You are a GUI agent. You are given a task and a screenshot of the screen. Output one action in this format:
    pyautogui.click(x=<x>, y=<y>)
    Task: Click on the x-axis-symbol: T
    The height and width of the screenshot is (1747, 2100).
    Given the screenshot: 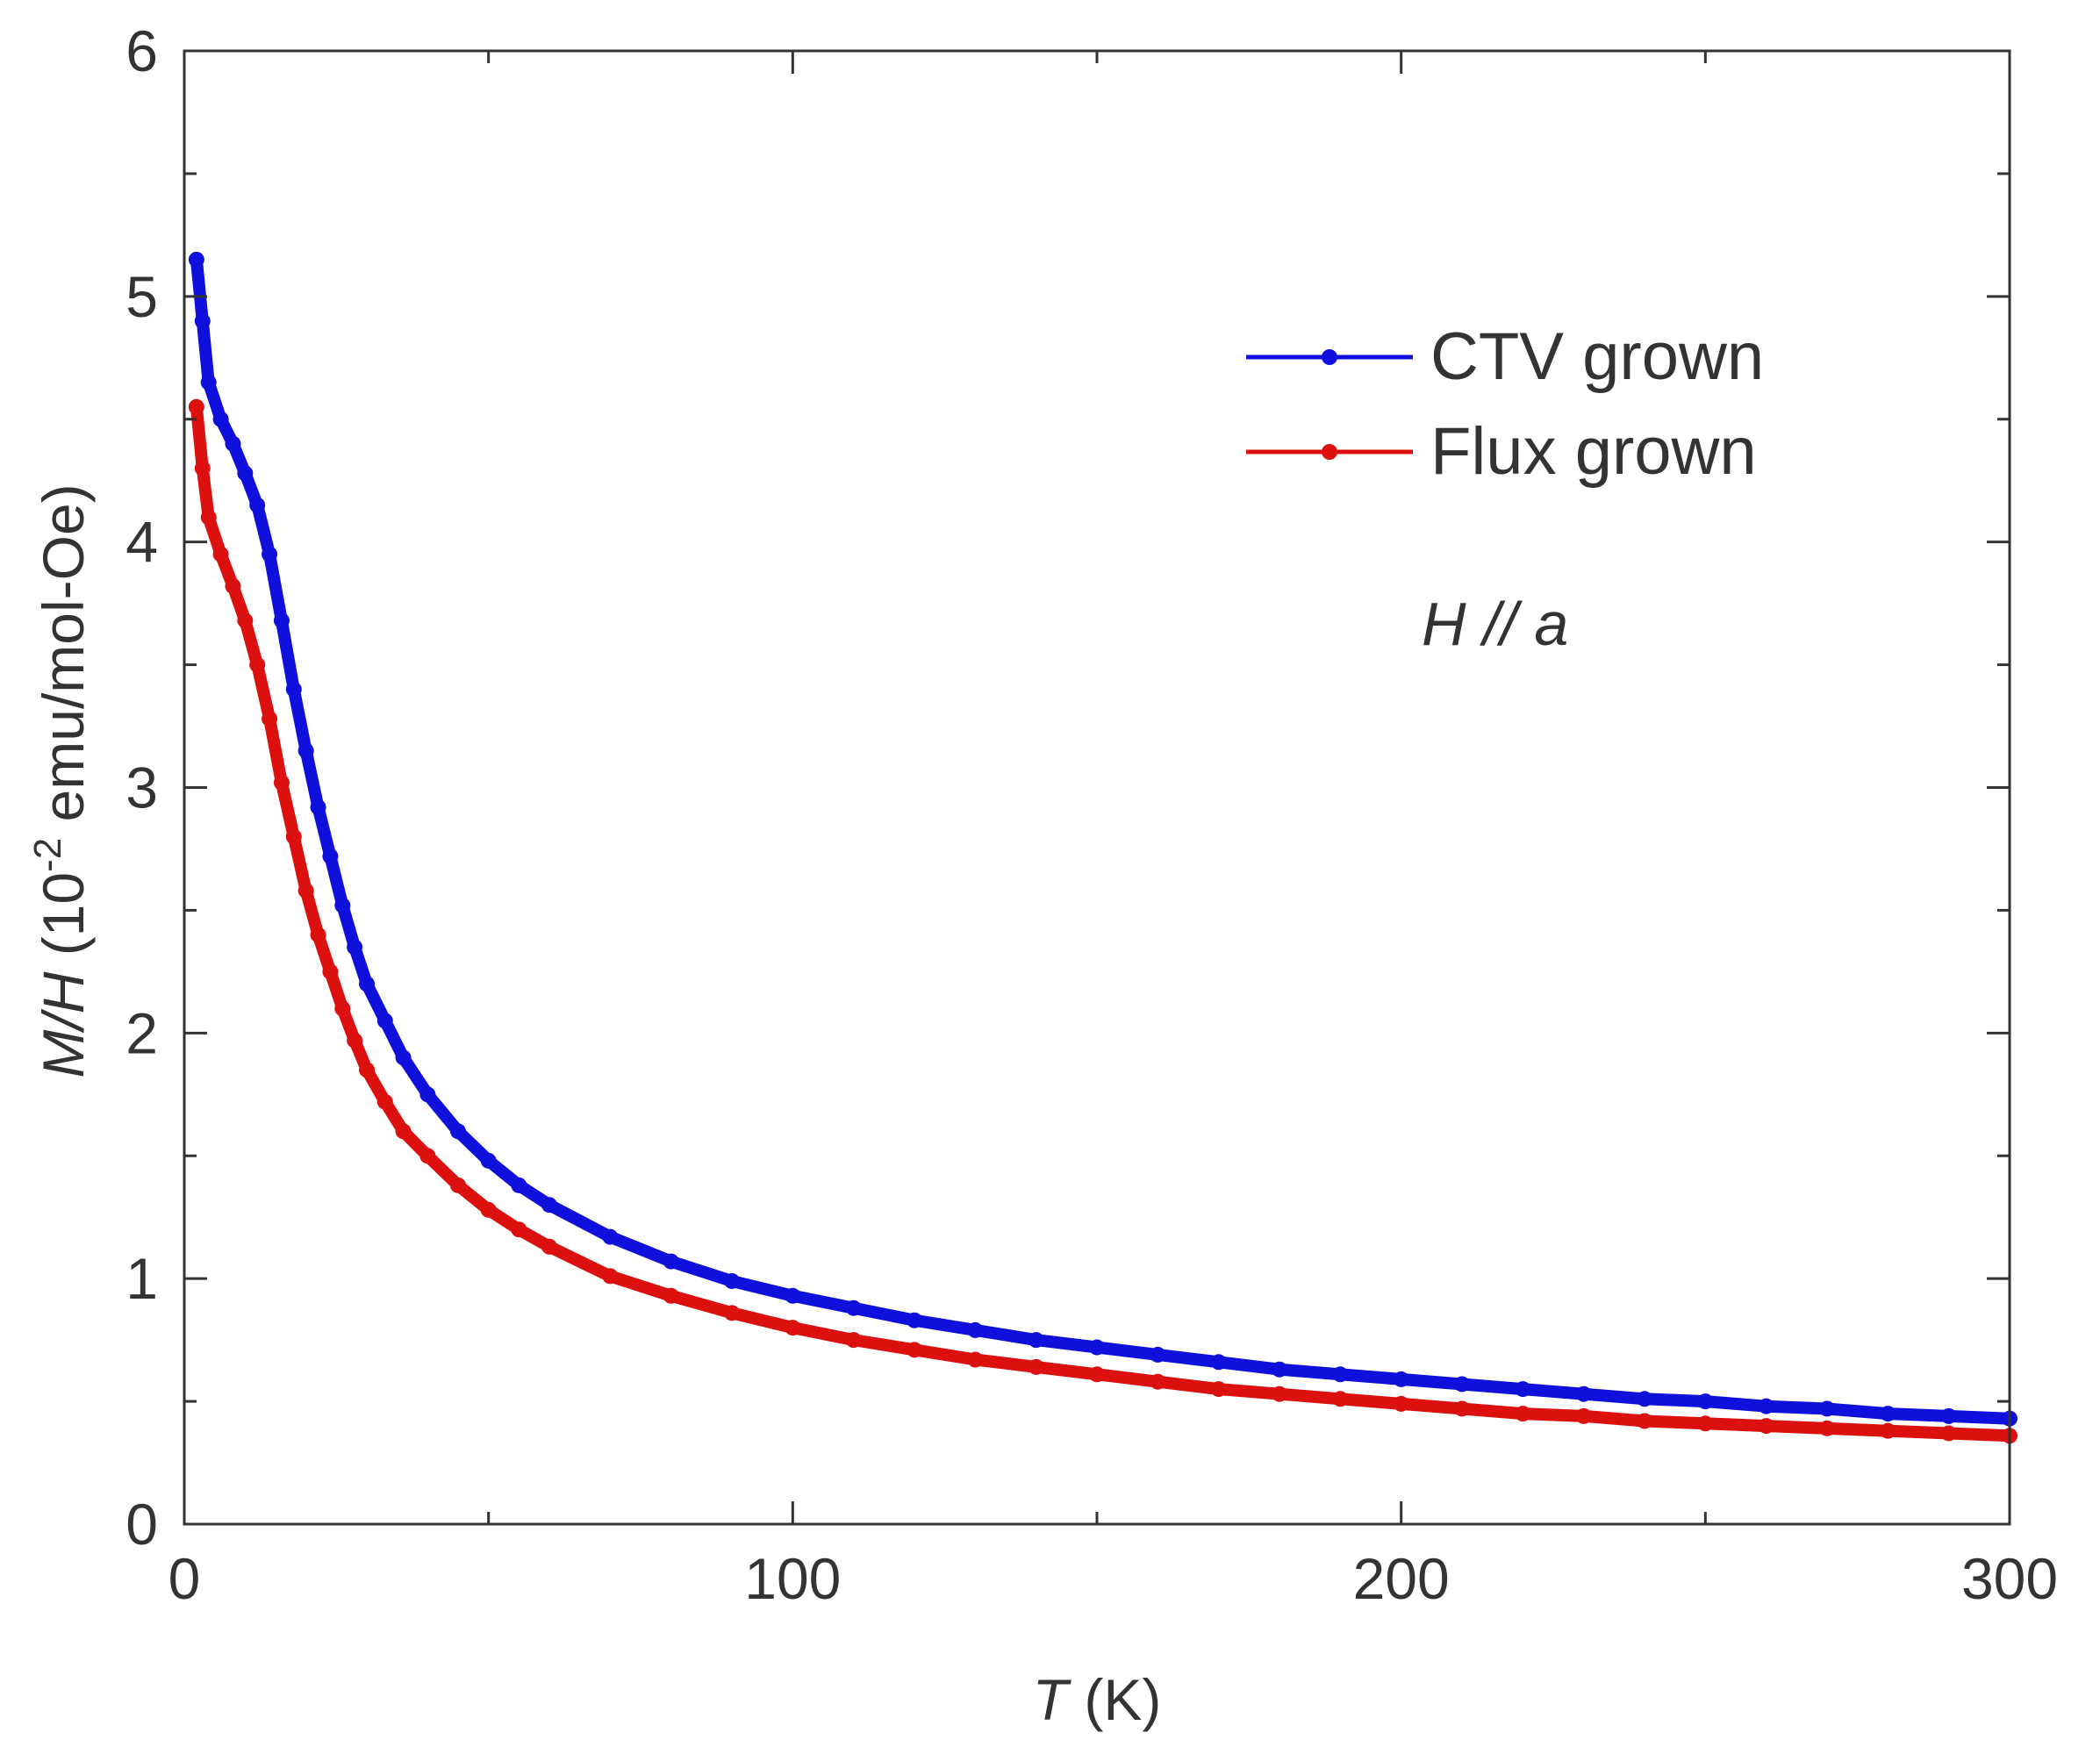 What is the action you would take?
    pyautogui.click(x=1053, y=1700)
    